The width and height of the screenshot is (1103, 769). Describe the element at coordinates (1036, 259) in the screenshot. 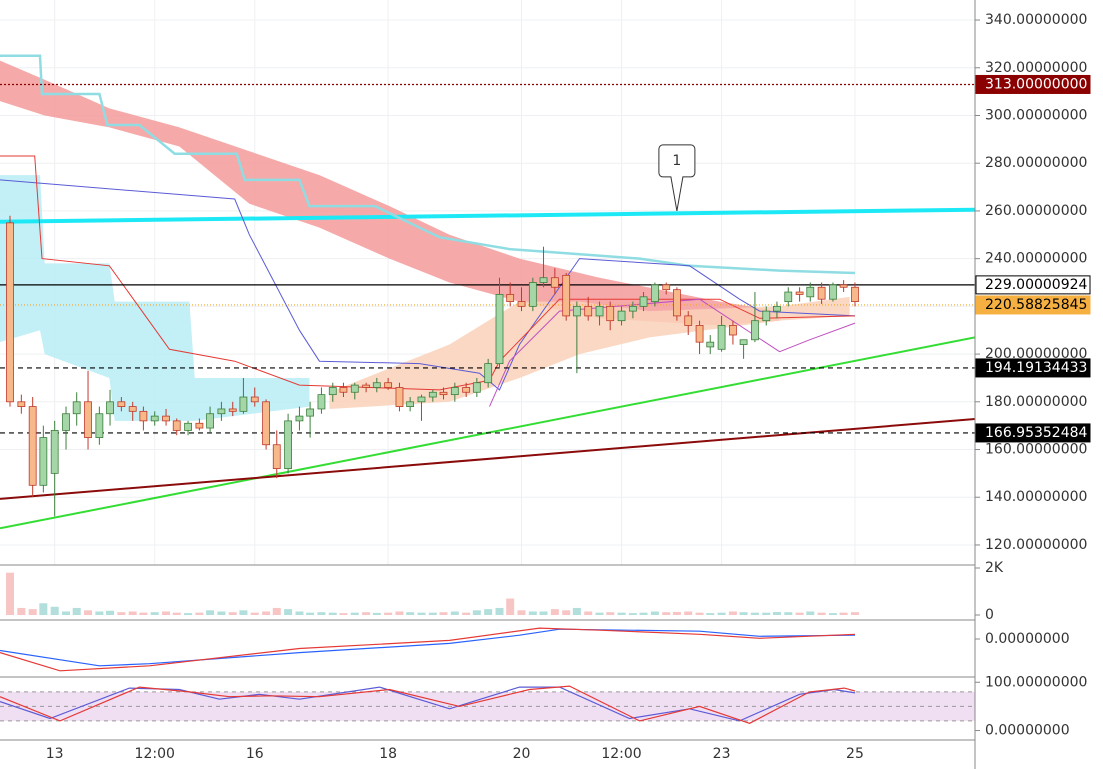

I see `y-tick-label: 240.00000000` at that location.